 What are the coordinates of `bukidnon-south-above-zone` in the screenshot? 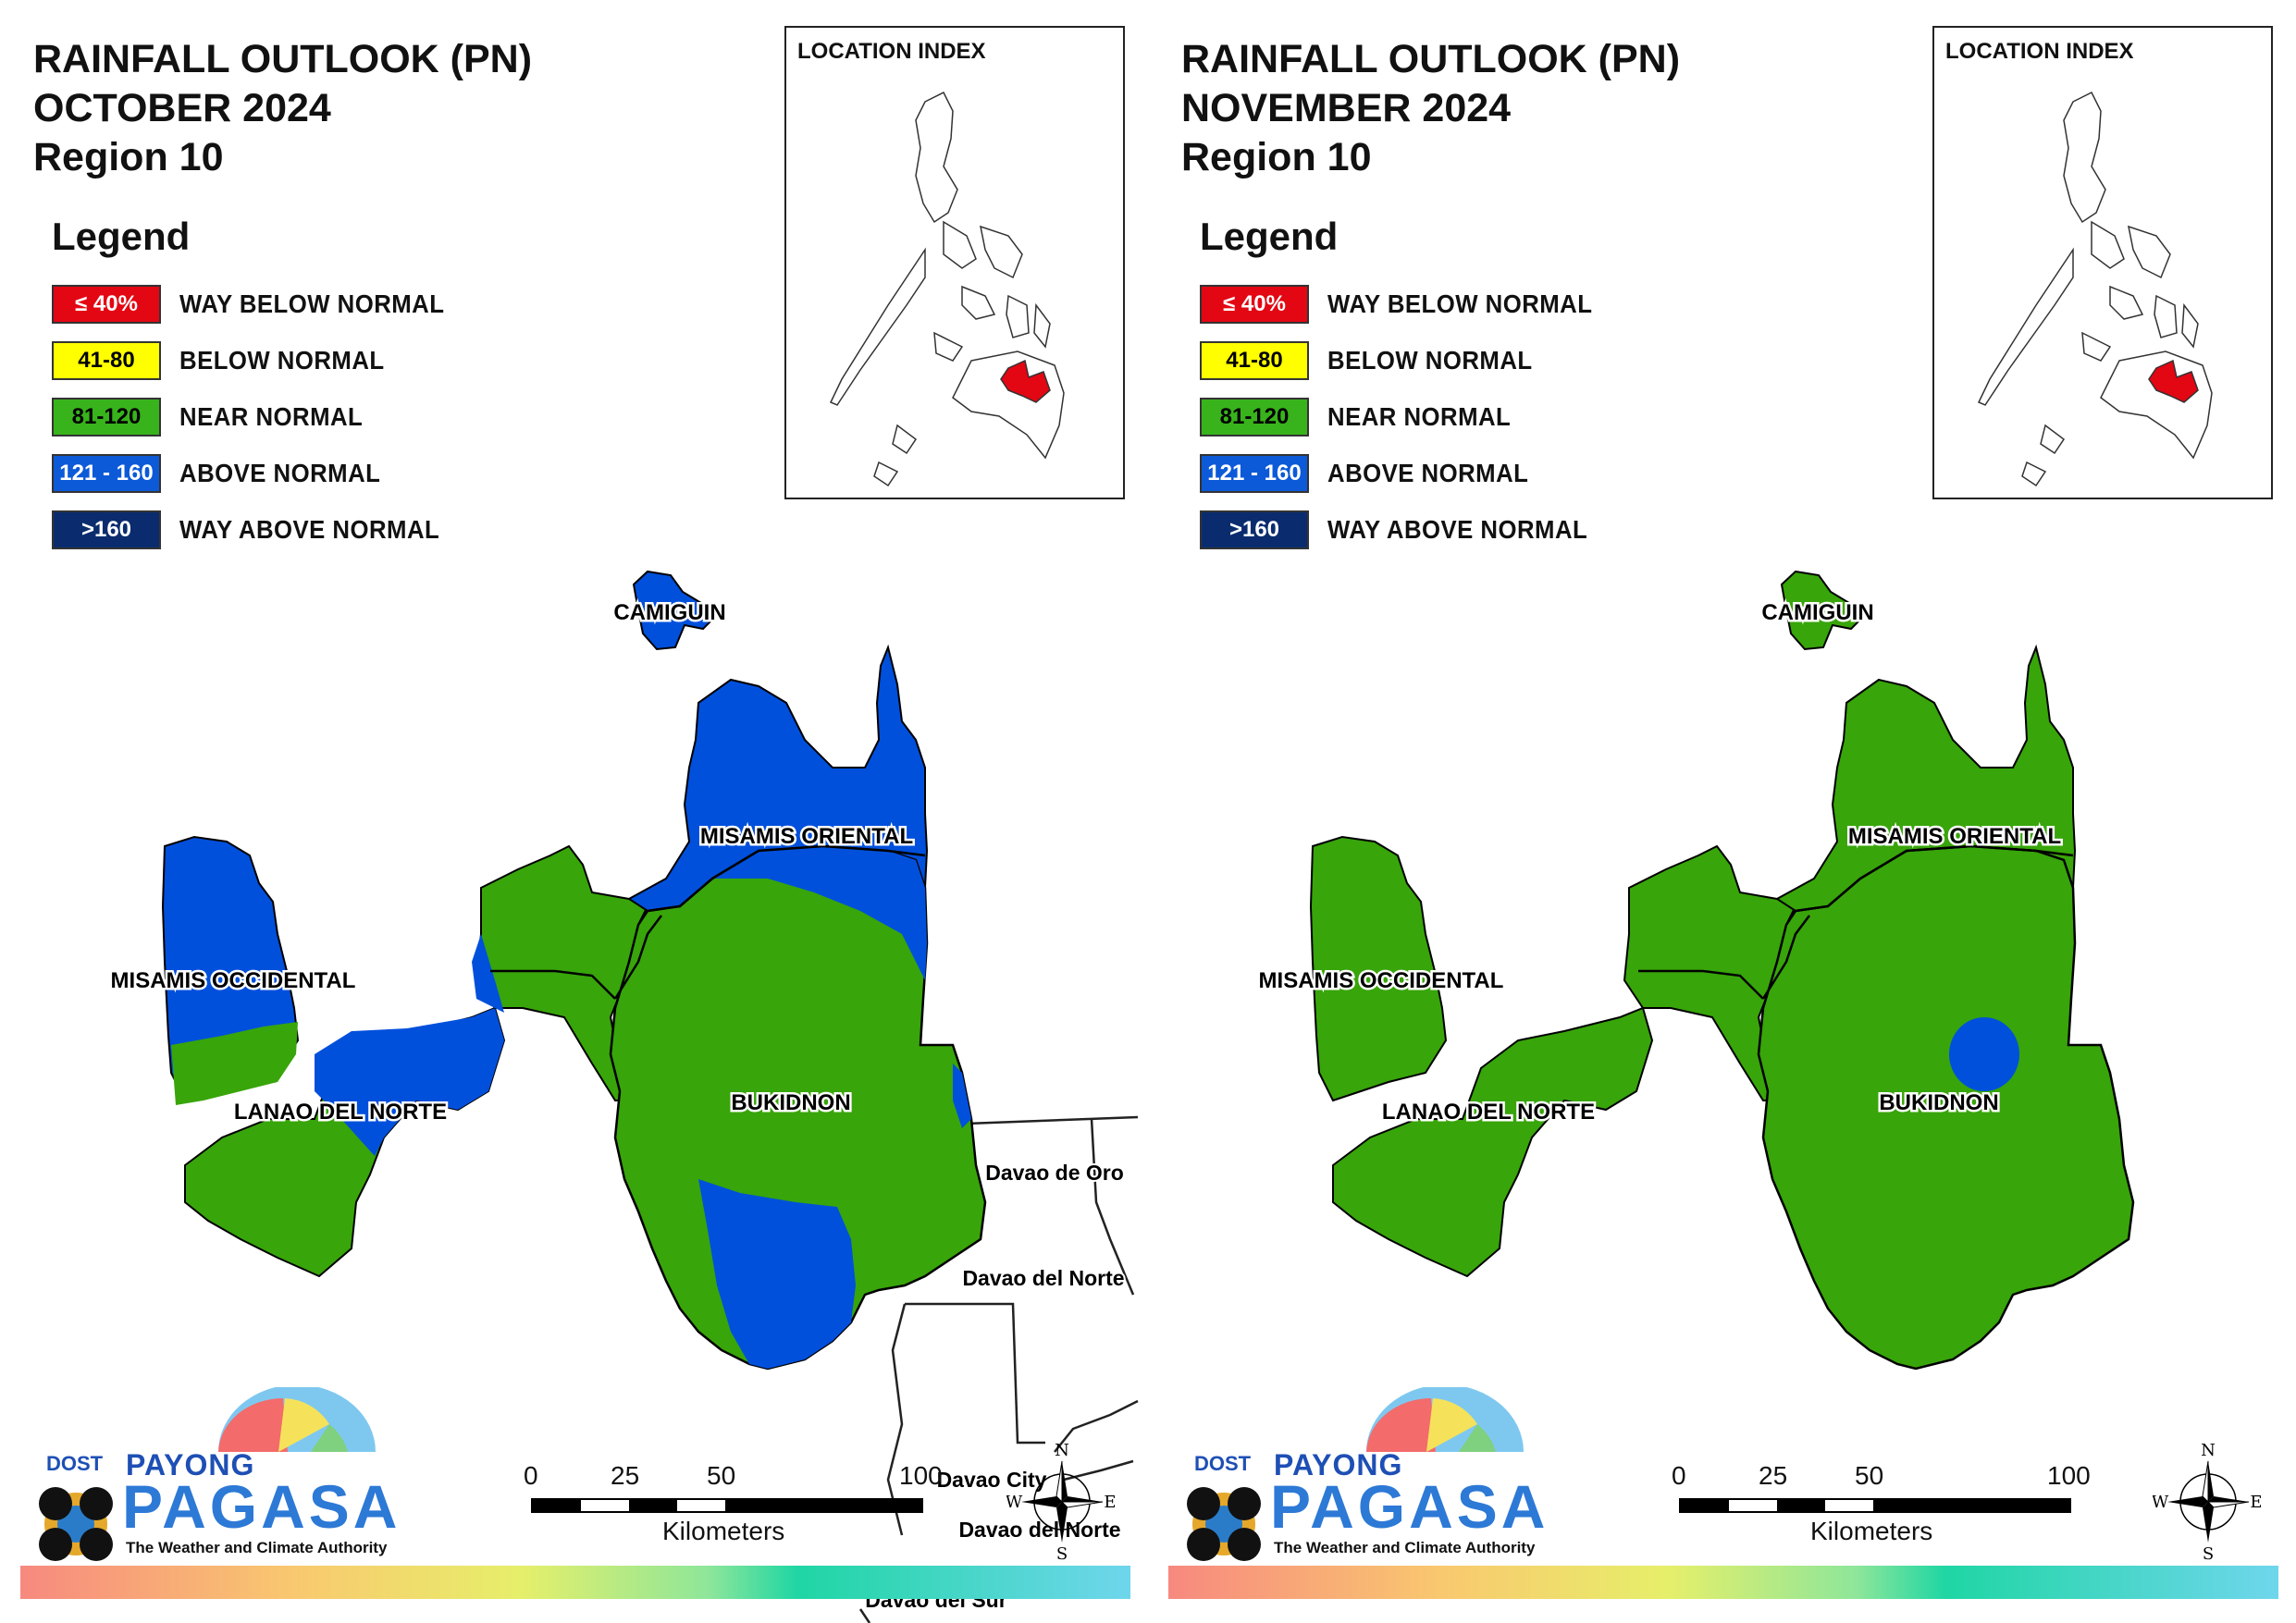 It's located at (777, 1274).